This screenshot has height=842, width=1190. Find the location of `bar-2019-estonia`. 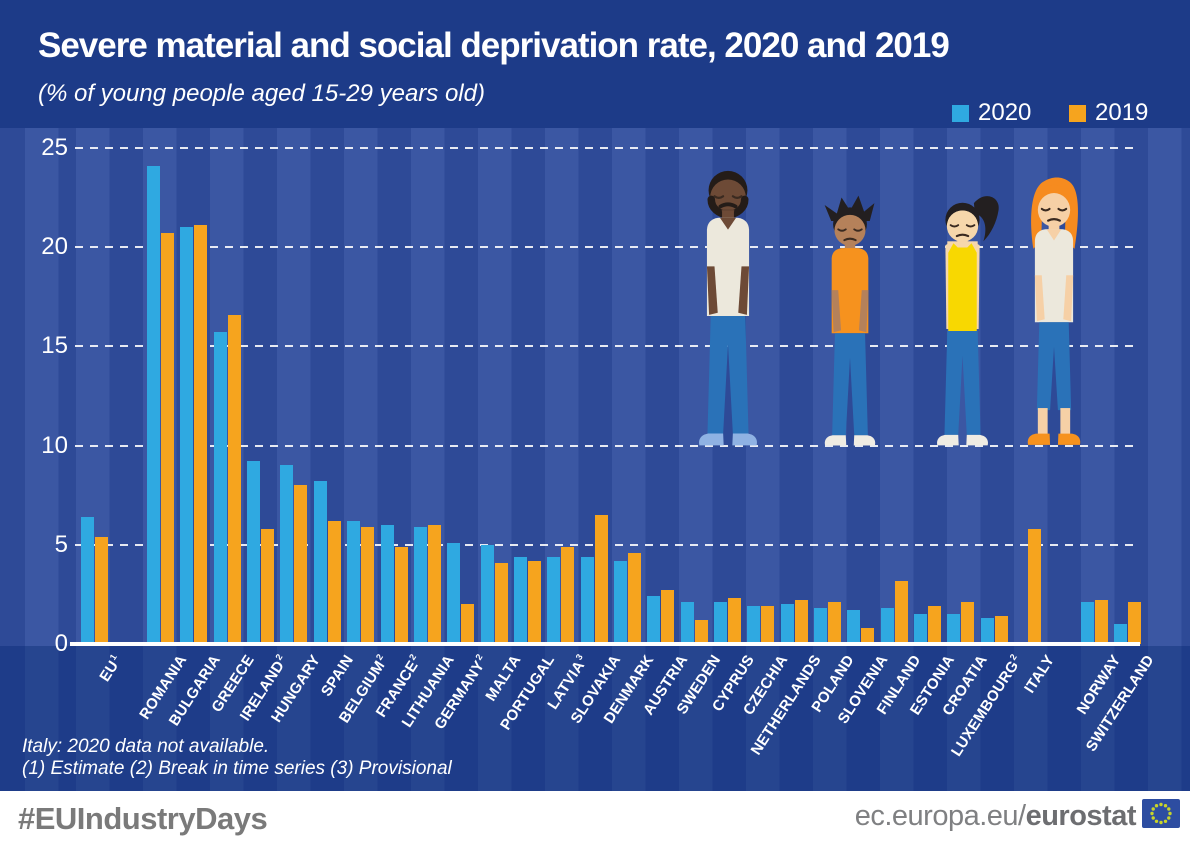

bar-2019-estonia is located at coordinates (935, 625).